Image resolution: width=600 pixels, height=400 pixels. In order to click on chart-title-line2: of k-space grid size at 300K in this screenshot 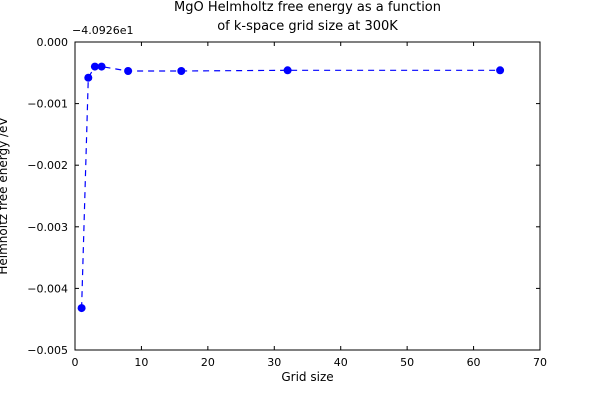, I will do `click(307, 26)`.